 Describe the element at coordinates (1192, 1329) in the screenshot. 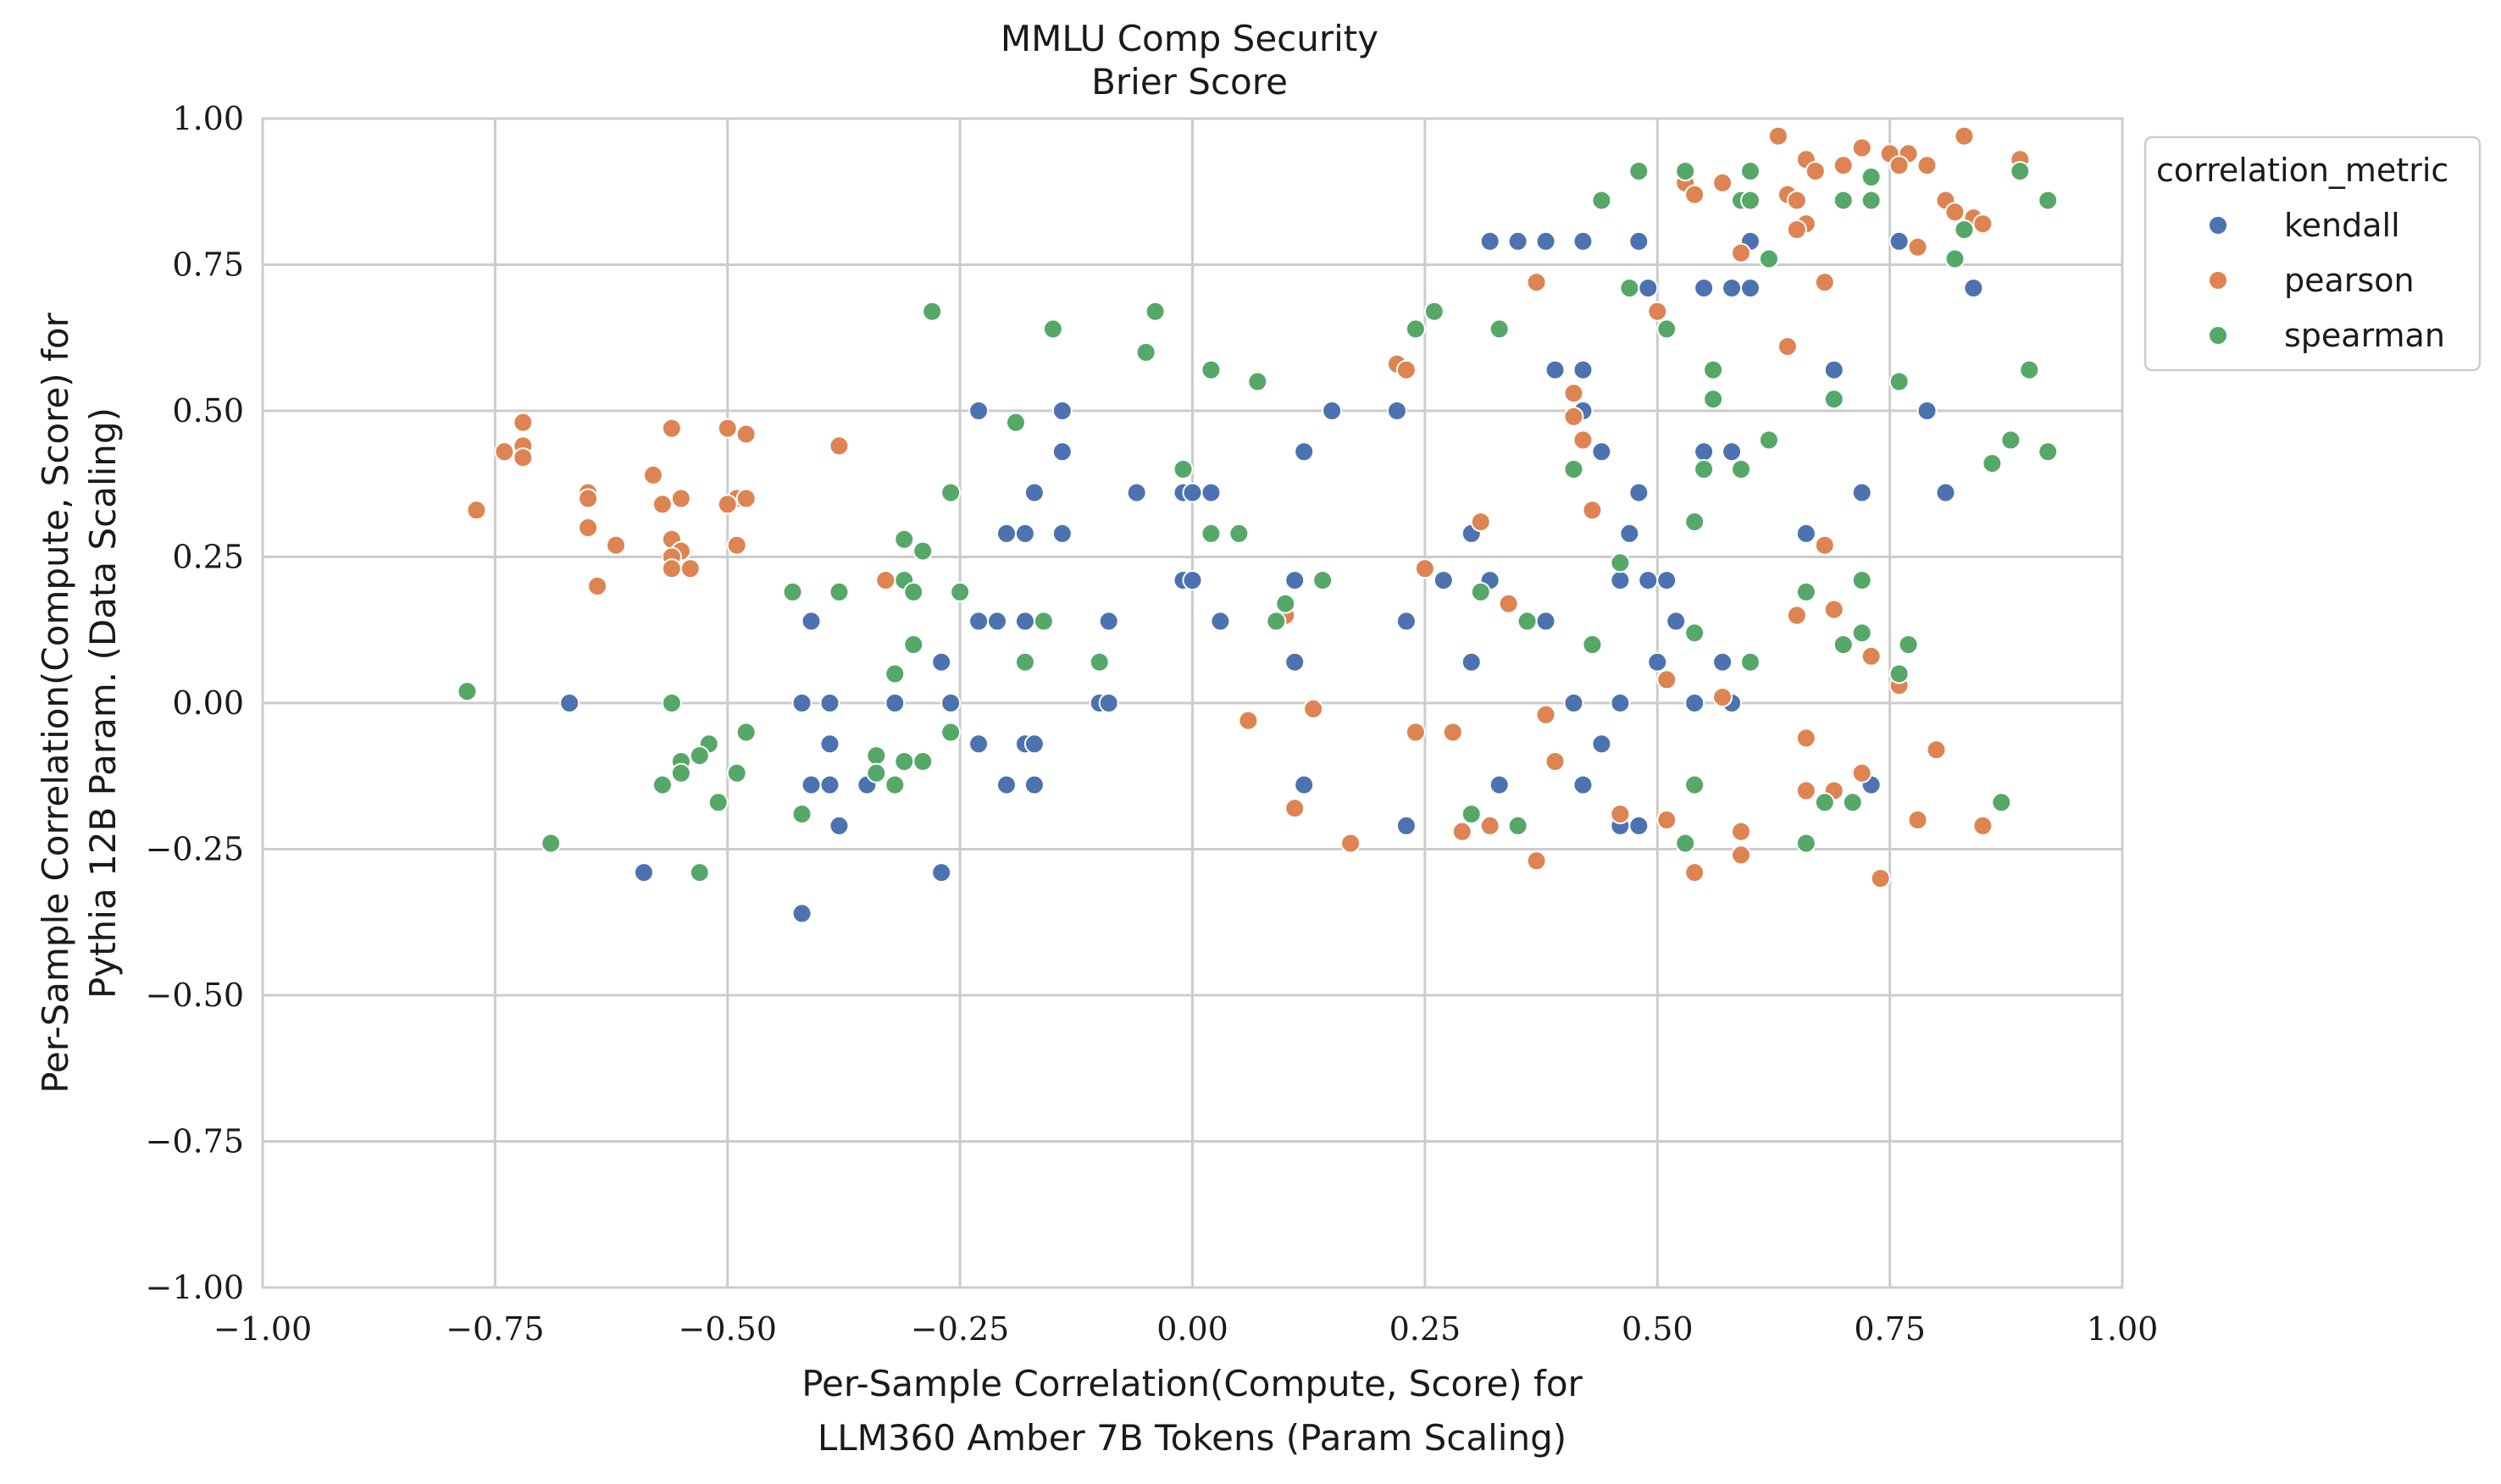

I see `x-tick-label: 0.00` at that location.